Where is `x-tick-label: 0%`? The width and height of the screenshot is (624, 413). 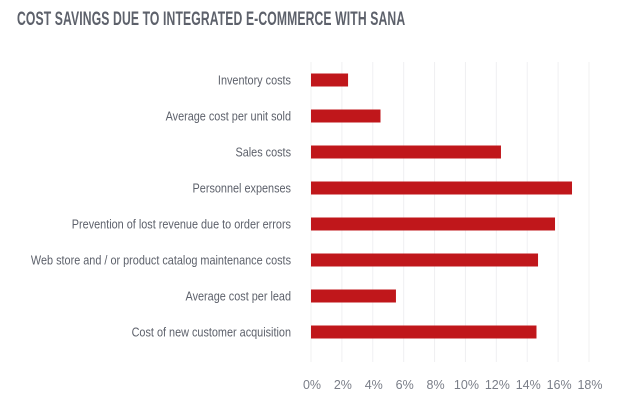 x-tick-label: 0% is located at coordinates (312, 385).